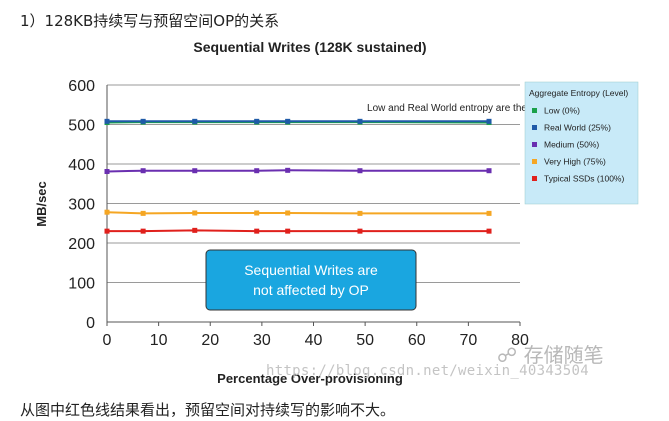 The image size is (669, 421). I want to click on chart-title: Sequential Writes (128K sustained), so click(309, 47).